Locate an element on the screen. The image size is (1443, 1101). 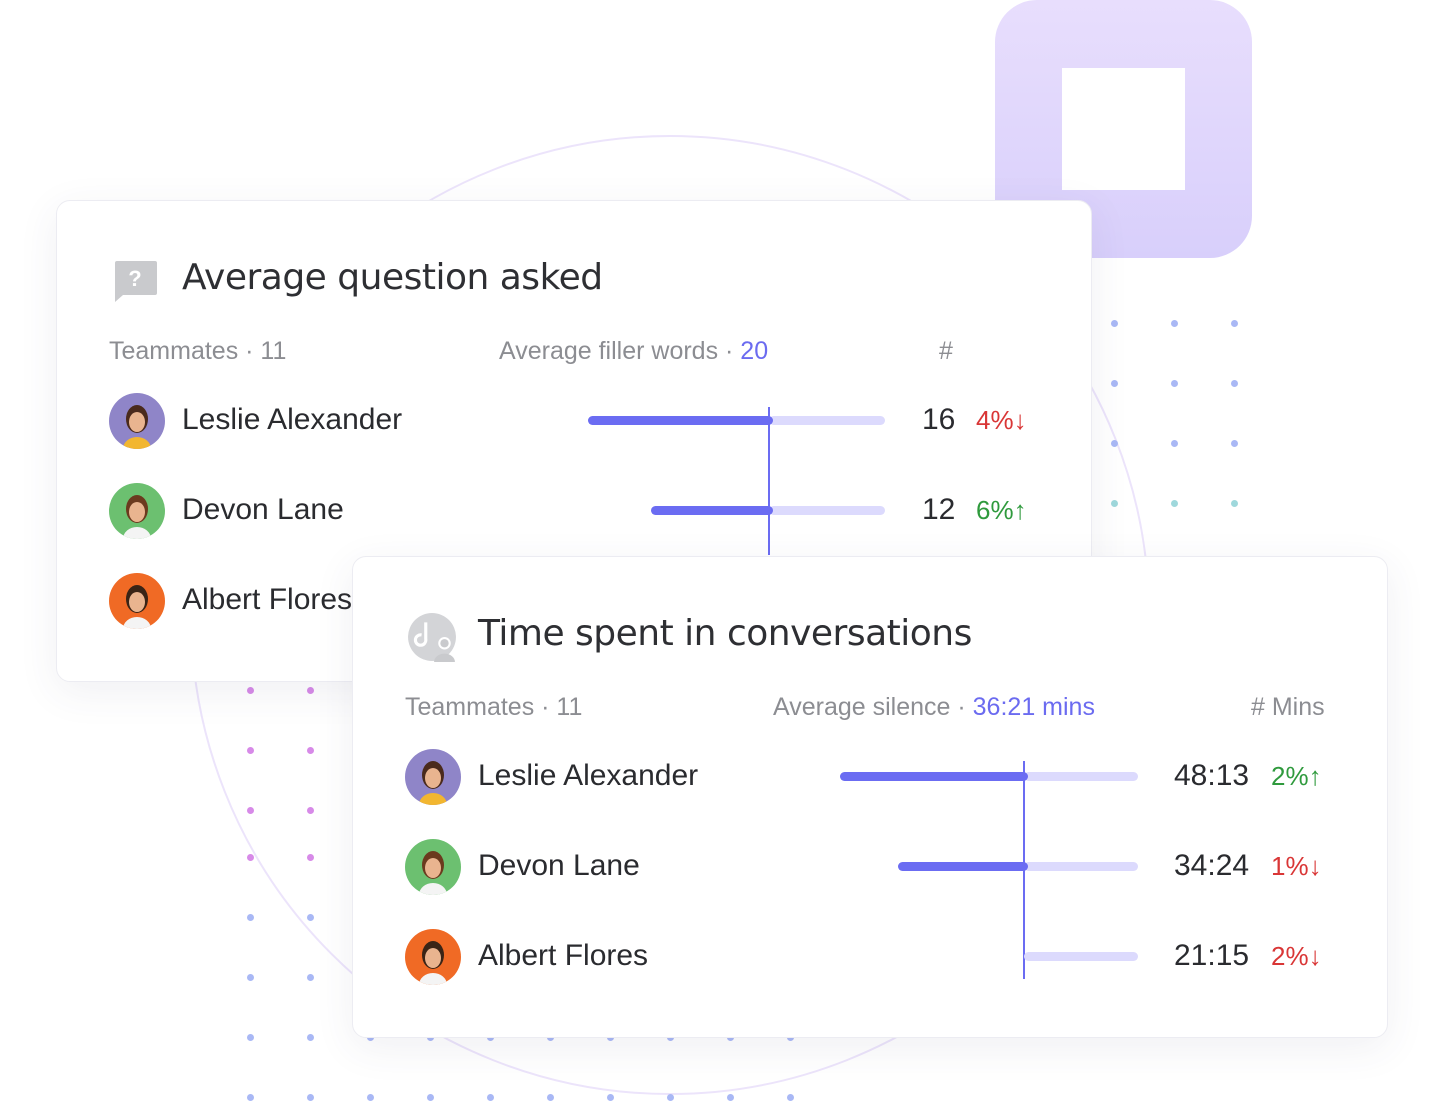
average-label: Average filler words · is located at coordinates (620, 351).